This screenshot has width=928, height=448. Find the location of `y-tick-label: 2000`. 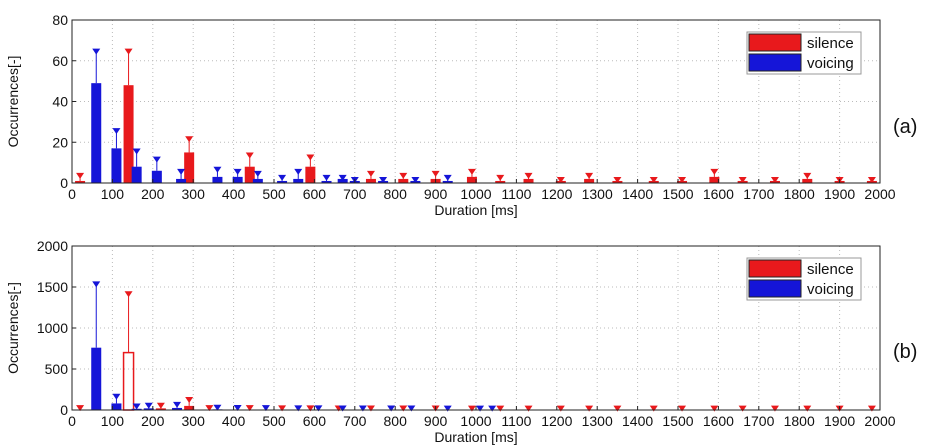

y-tick-label: 2000 is located at coordinates (52, 246).